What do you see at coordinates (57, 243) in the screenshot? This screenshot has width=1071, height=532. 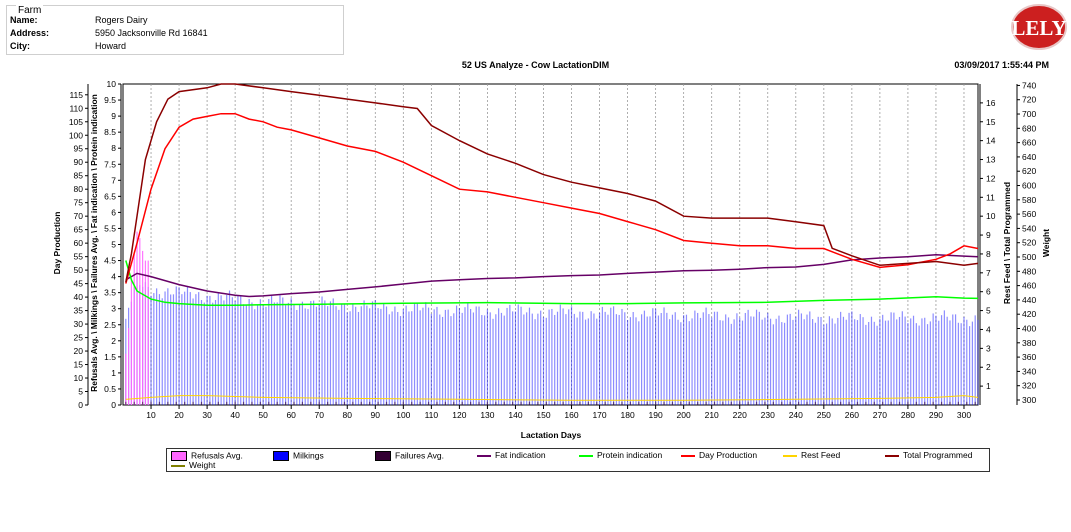 I see `y-axis-title-day-production: Day Production` at bounding box center [57, 243].